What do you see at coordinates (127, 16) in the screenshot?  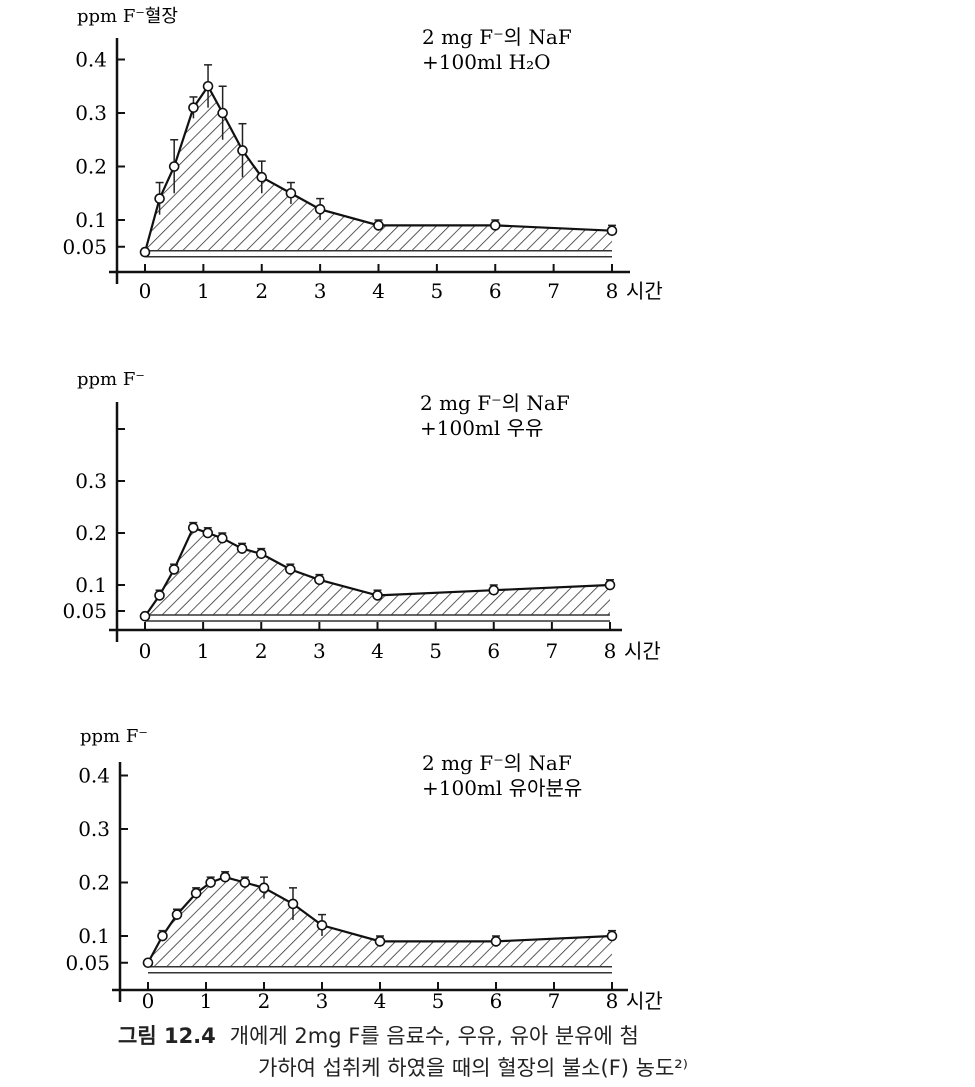 I see `y-axis-title: ppm F⁻혈장` at bounding box center [127, 16].